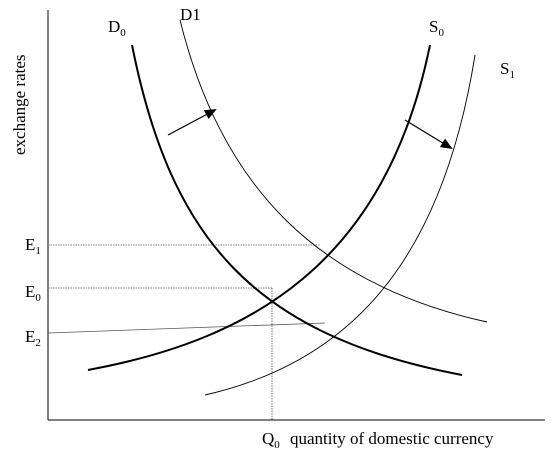 The width and height of the screenshot is (556, 454). Describe the element at coordinates (190, 14) in the screenshot. I see `d1-label: D1` at that location.